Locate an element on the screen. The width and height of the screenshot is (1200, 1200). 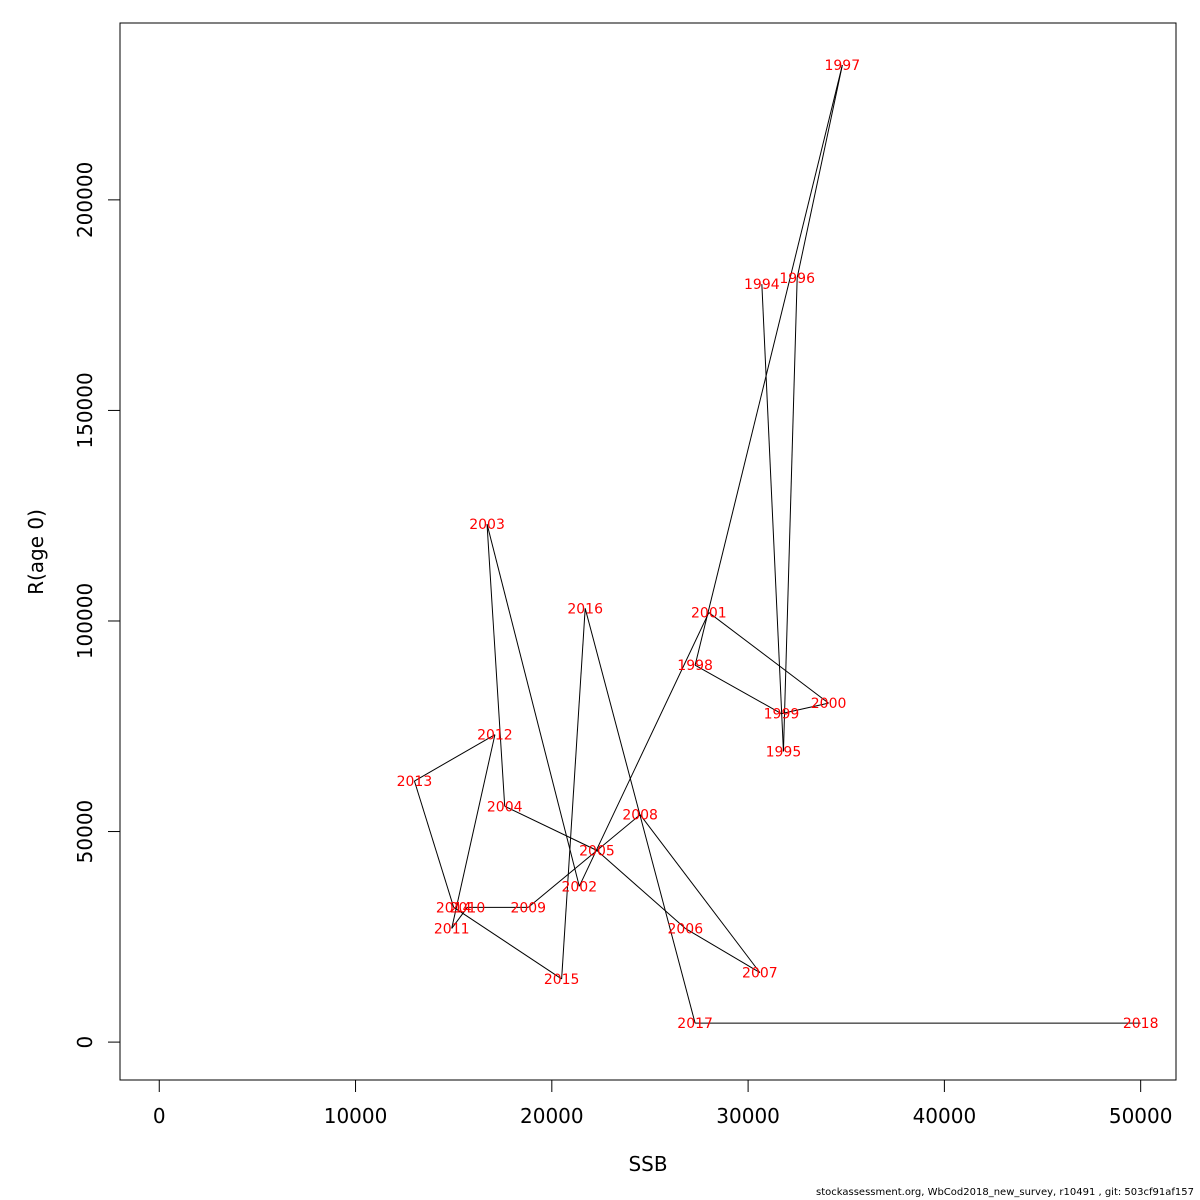
segment-2002-2003 is located at coordinates (533, 705).